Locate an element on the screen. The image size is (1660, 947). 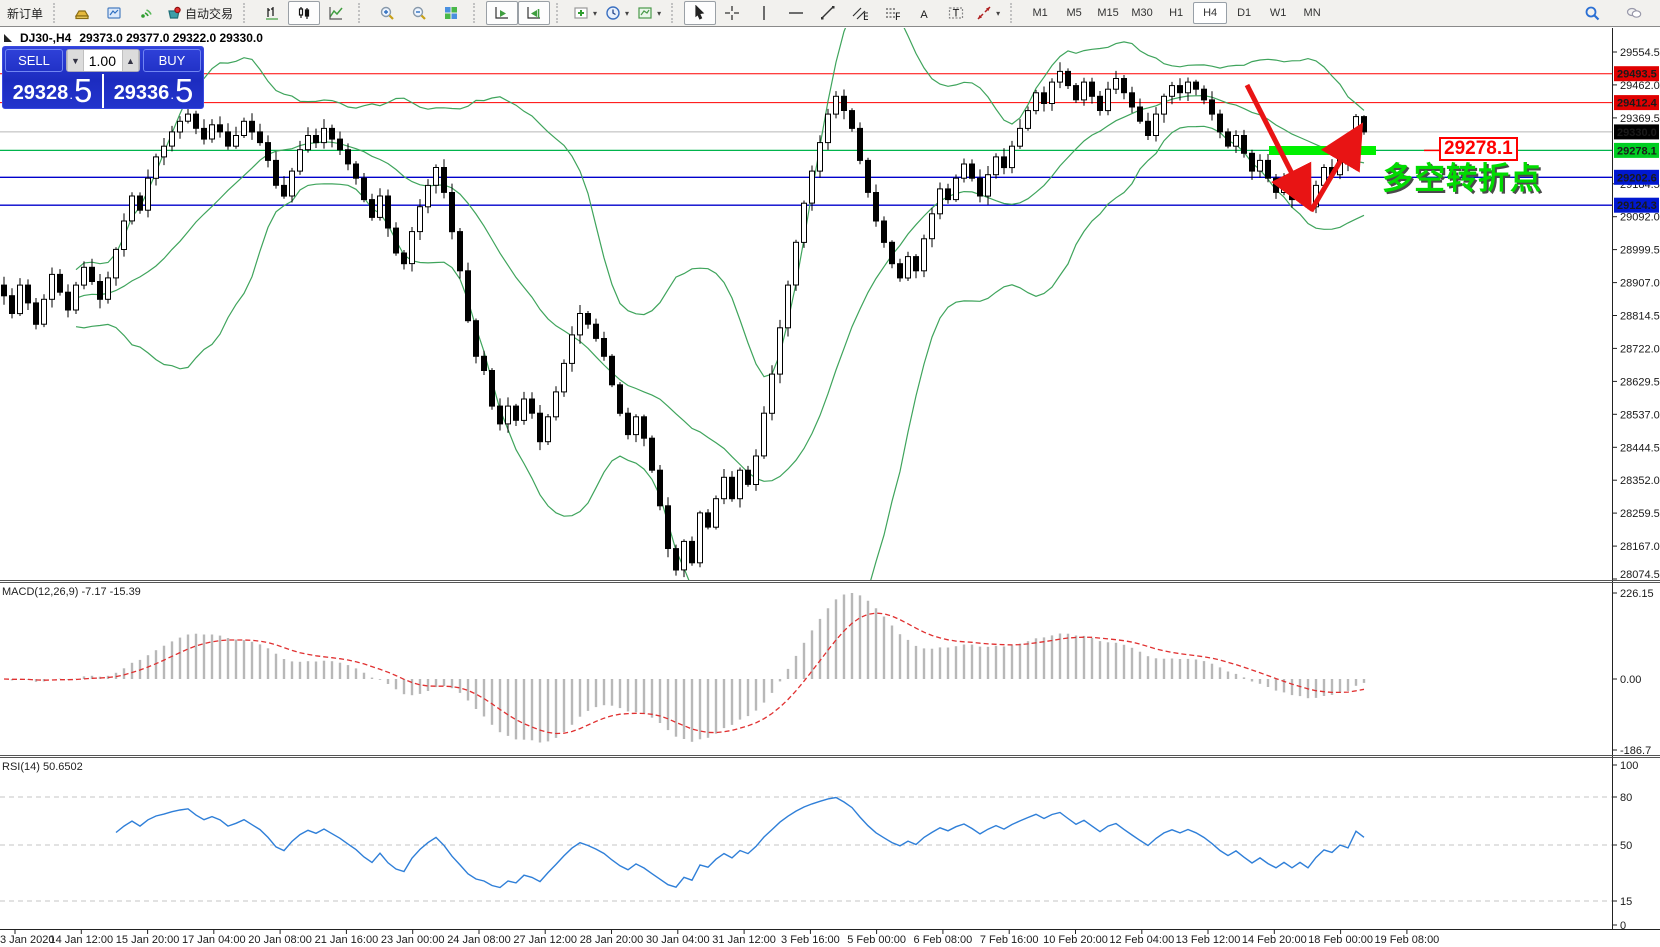
time-axis-label: 28 Jan 20:00 is located at coordinates (612, 940).